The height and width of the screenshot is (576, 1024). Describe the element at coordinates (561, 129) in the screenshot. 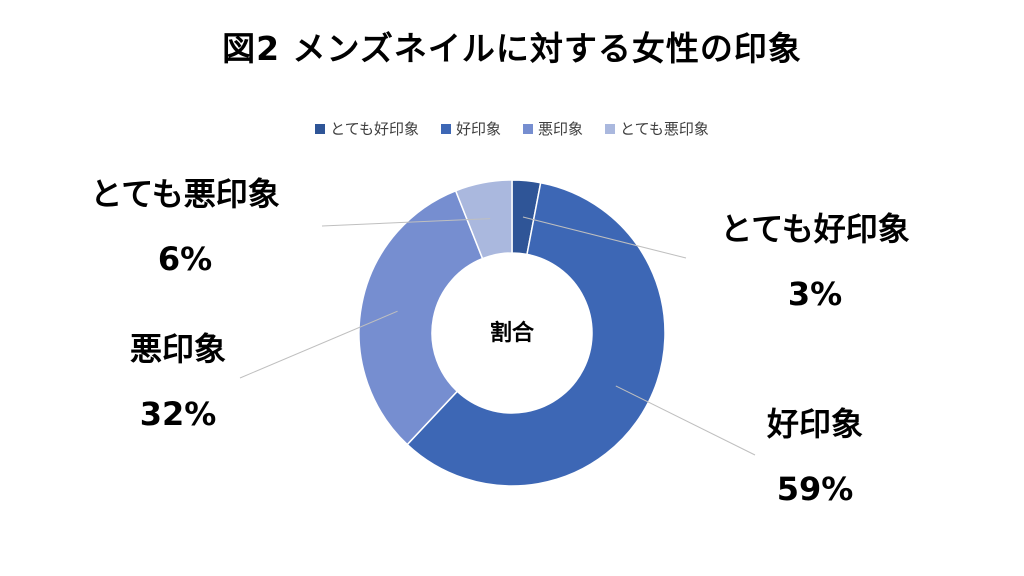

I see `legend-label-bad: 悪印象` at that location.